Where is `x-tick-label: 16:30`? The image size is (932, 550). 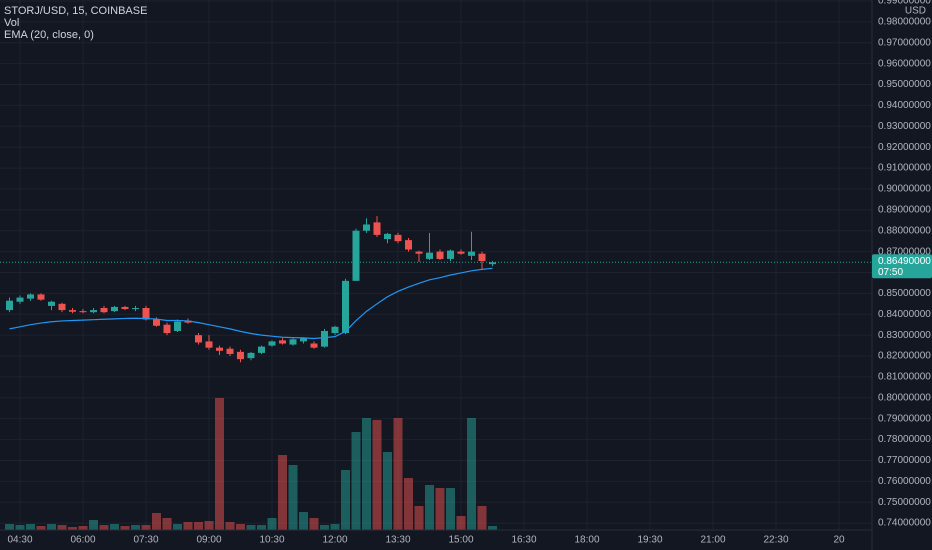
x-tick-label: 16:30 is located at coordinates (523, 540).